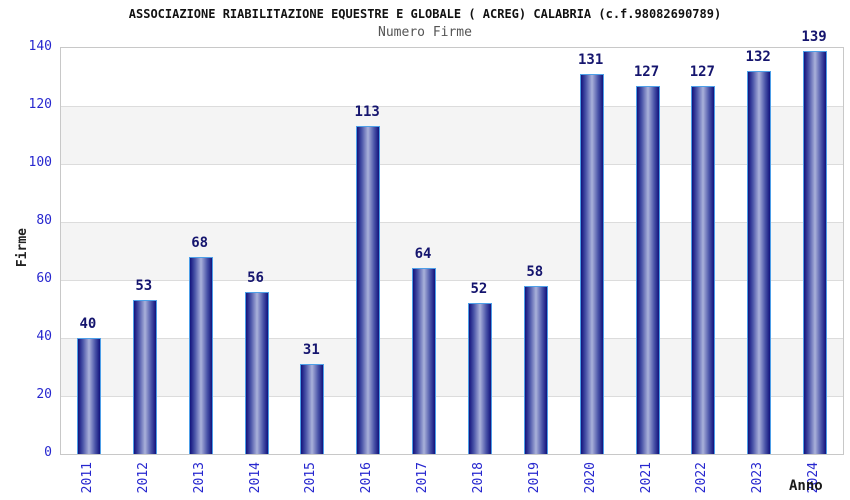 This screenshot has width=850, height=500. Describe the element at coordinates (478, 478) in the screenshot. I see `x-tick-label: 2018` at that location.